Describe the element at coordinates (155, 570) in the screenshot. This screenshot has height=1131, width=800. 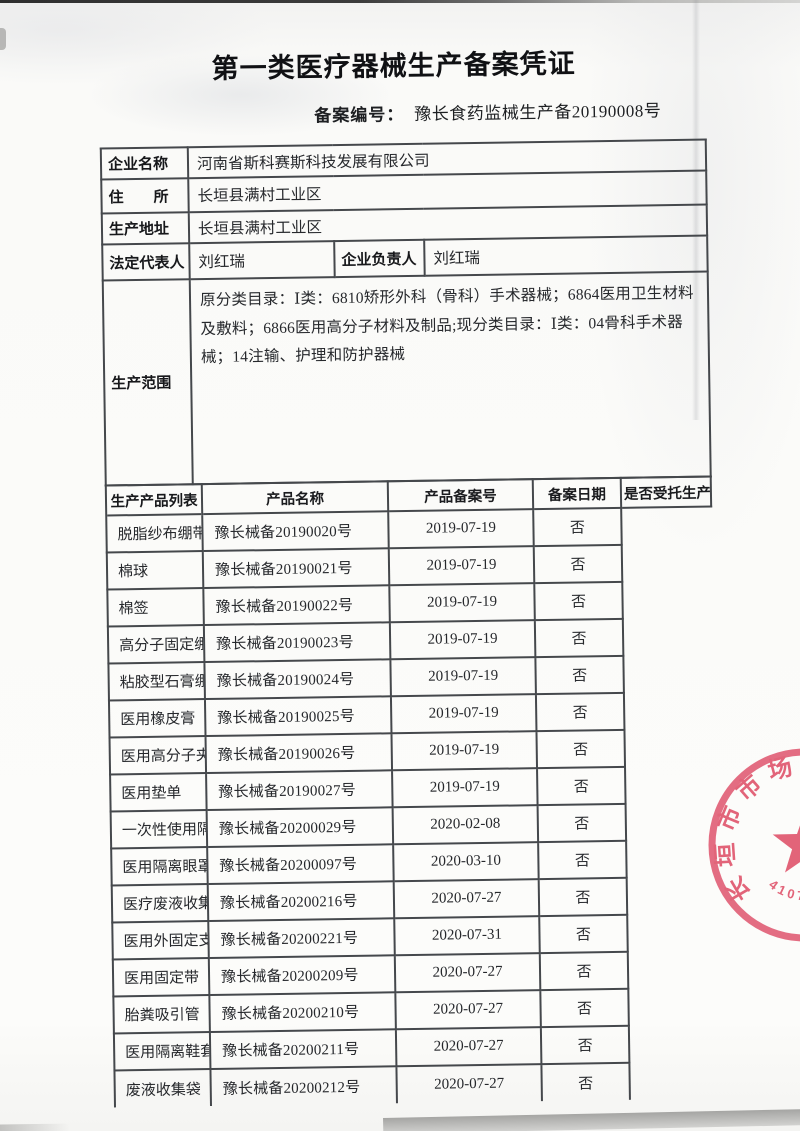
I see `product-name: 棉球` at that location.